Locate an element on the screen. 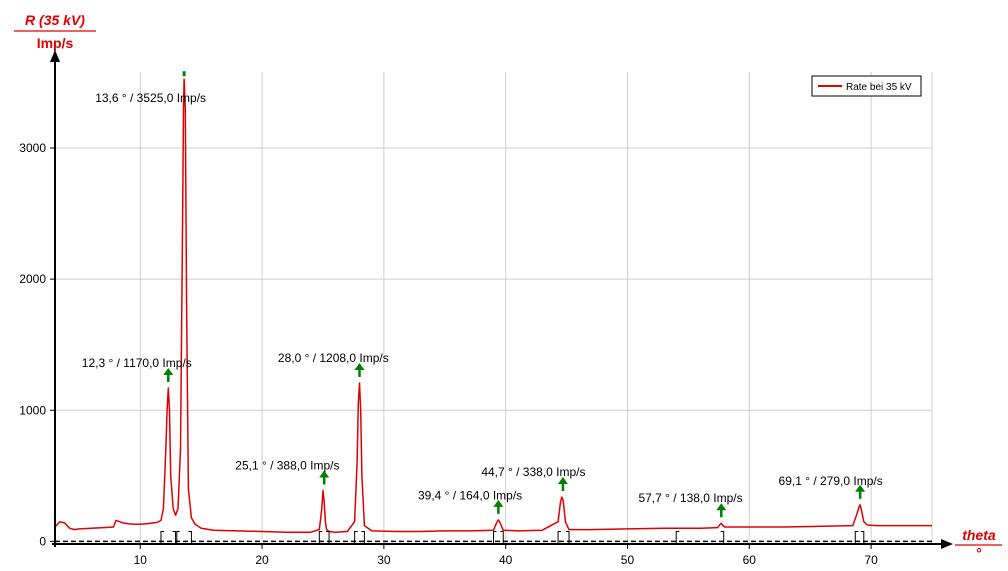 The width and height of the screenshot is (1008, 571). legend-box is located at coordinates (866, 86).